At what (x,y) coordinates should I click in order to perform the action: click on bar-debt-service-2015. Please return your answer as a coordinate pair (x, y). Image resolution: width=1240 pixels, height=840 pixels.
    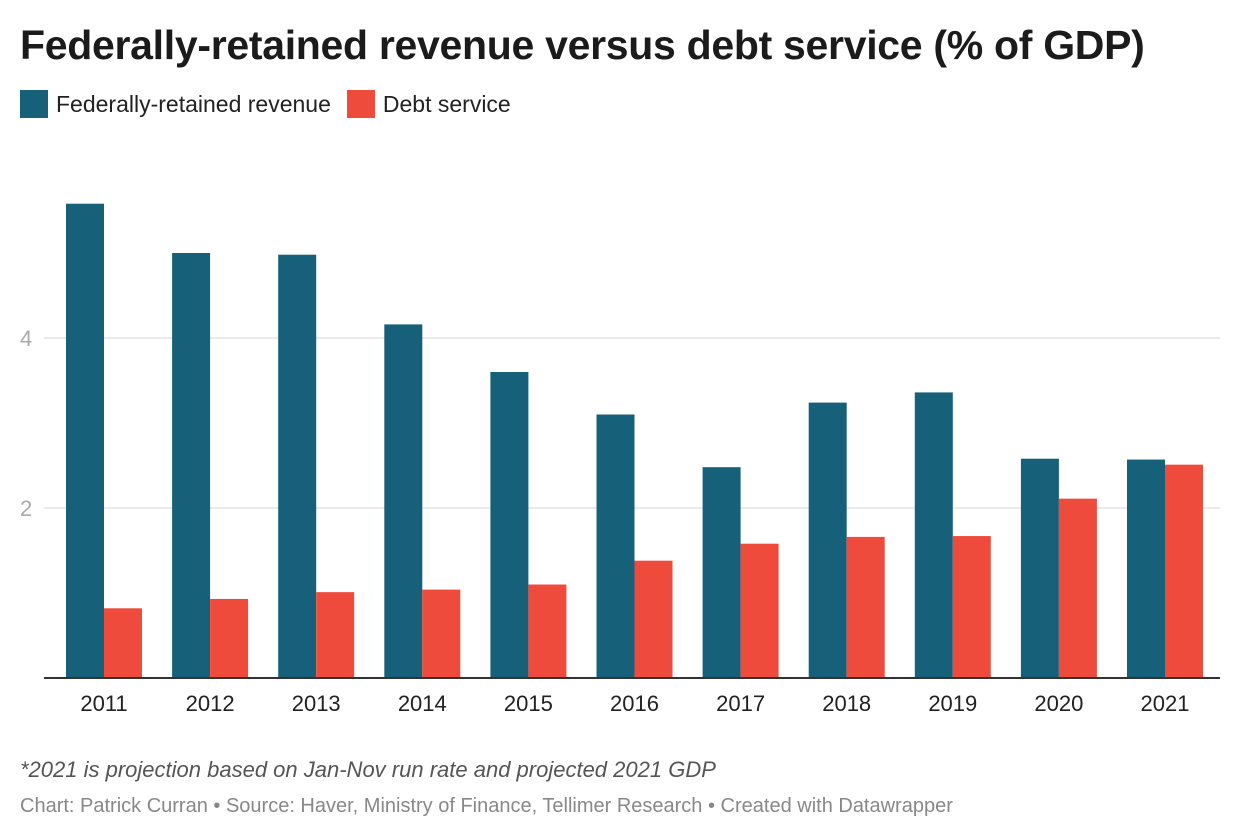
    Looking at the image, I should click on (547, 631).